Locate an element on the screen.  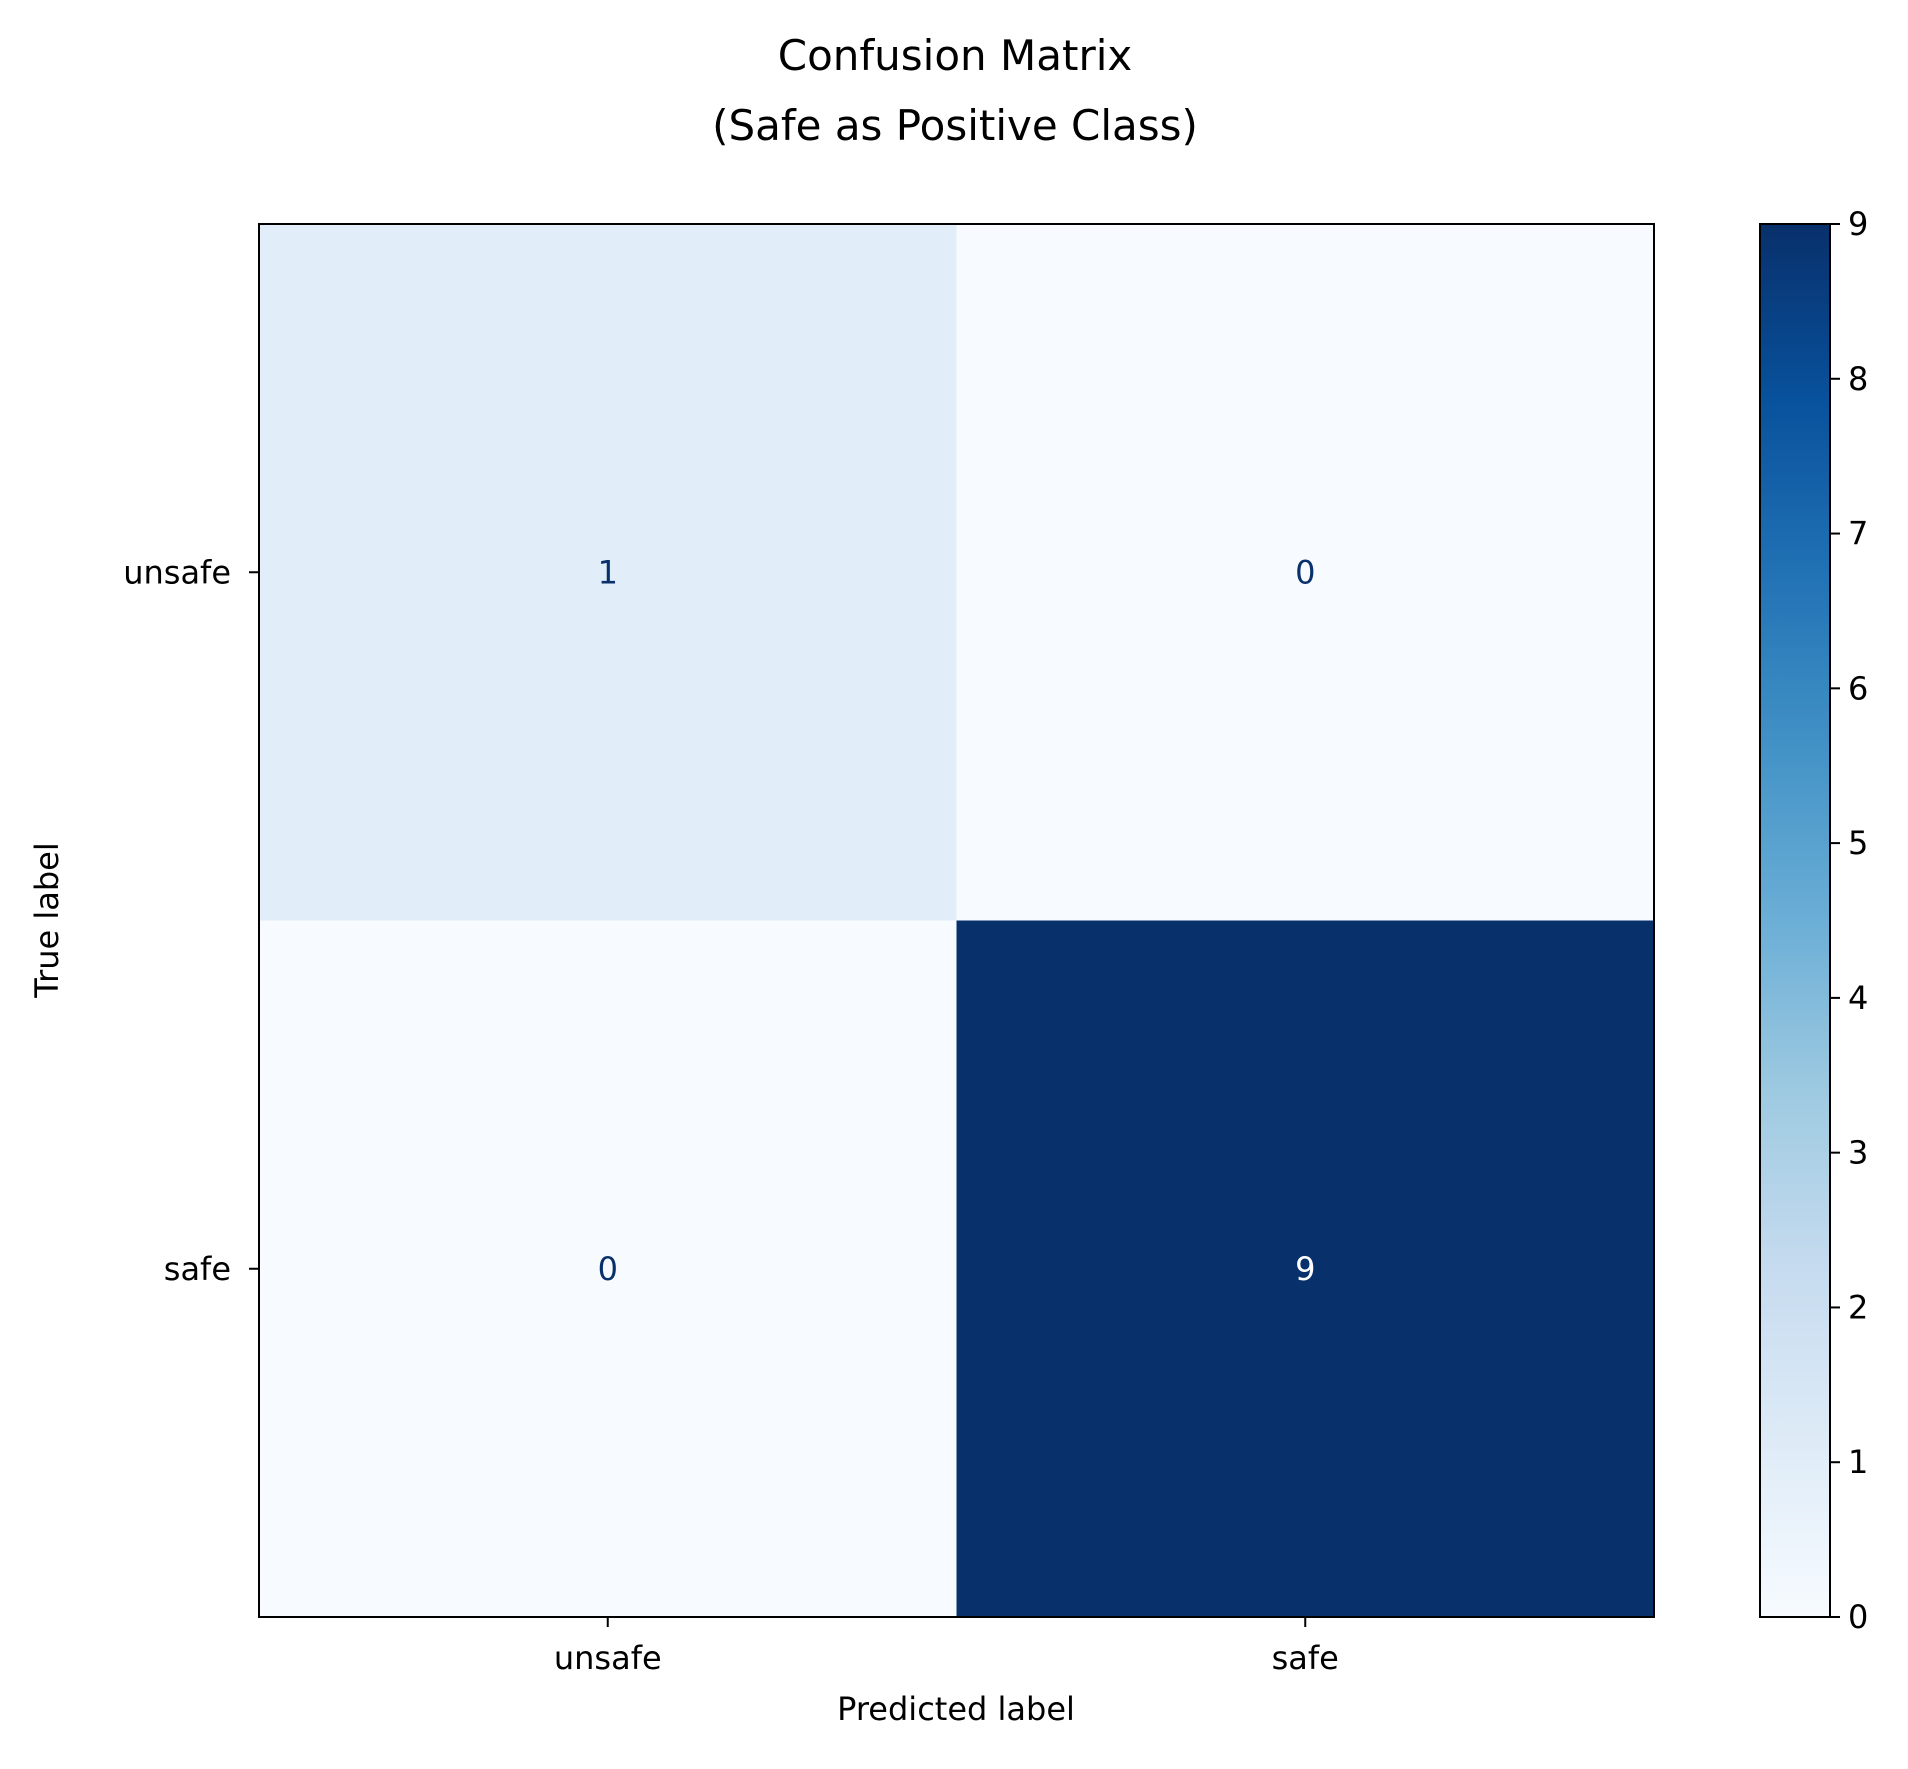
colorbar-tick-label: 0 is located at coordinates (1858, 1617).